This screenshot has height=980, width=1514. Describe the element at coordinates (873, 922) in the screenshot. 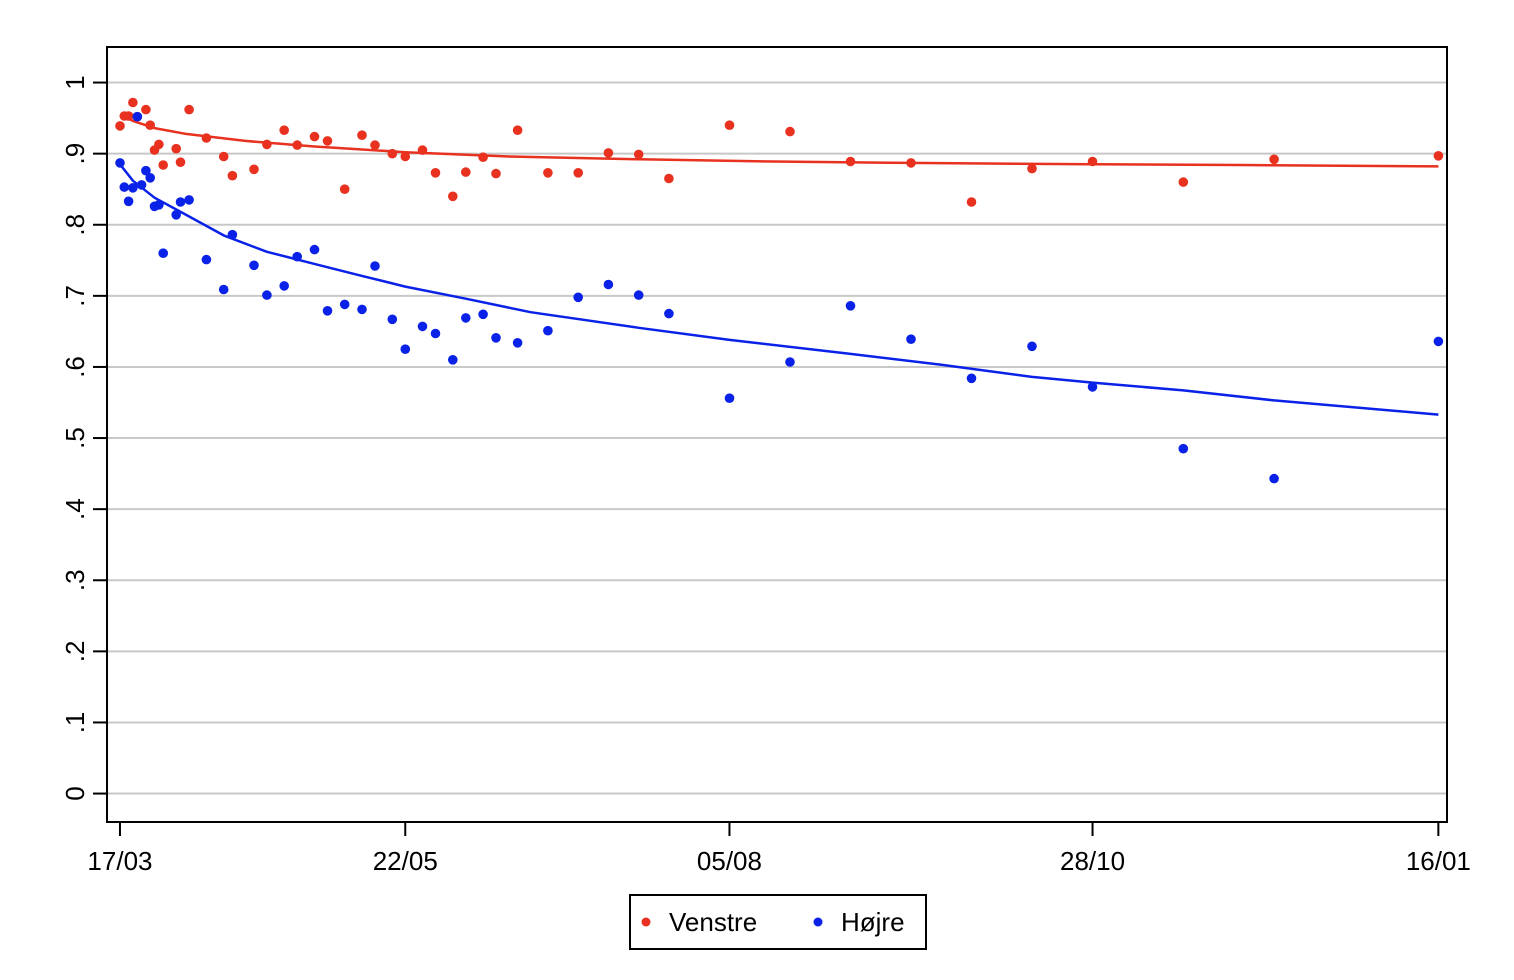

I see `legend-label-hojre: Højre` at that location.